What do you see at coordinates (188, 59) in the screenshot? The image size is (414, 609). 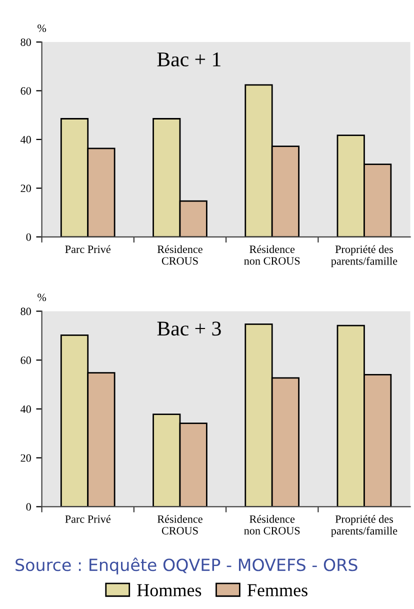 I see `chart-title: Bac + 1` at bounding box center [188, 59].